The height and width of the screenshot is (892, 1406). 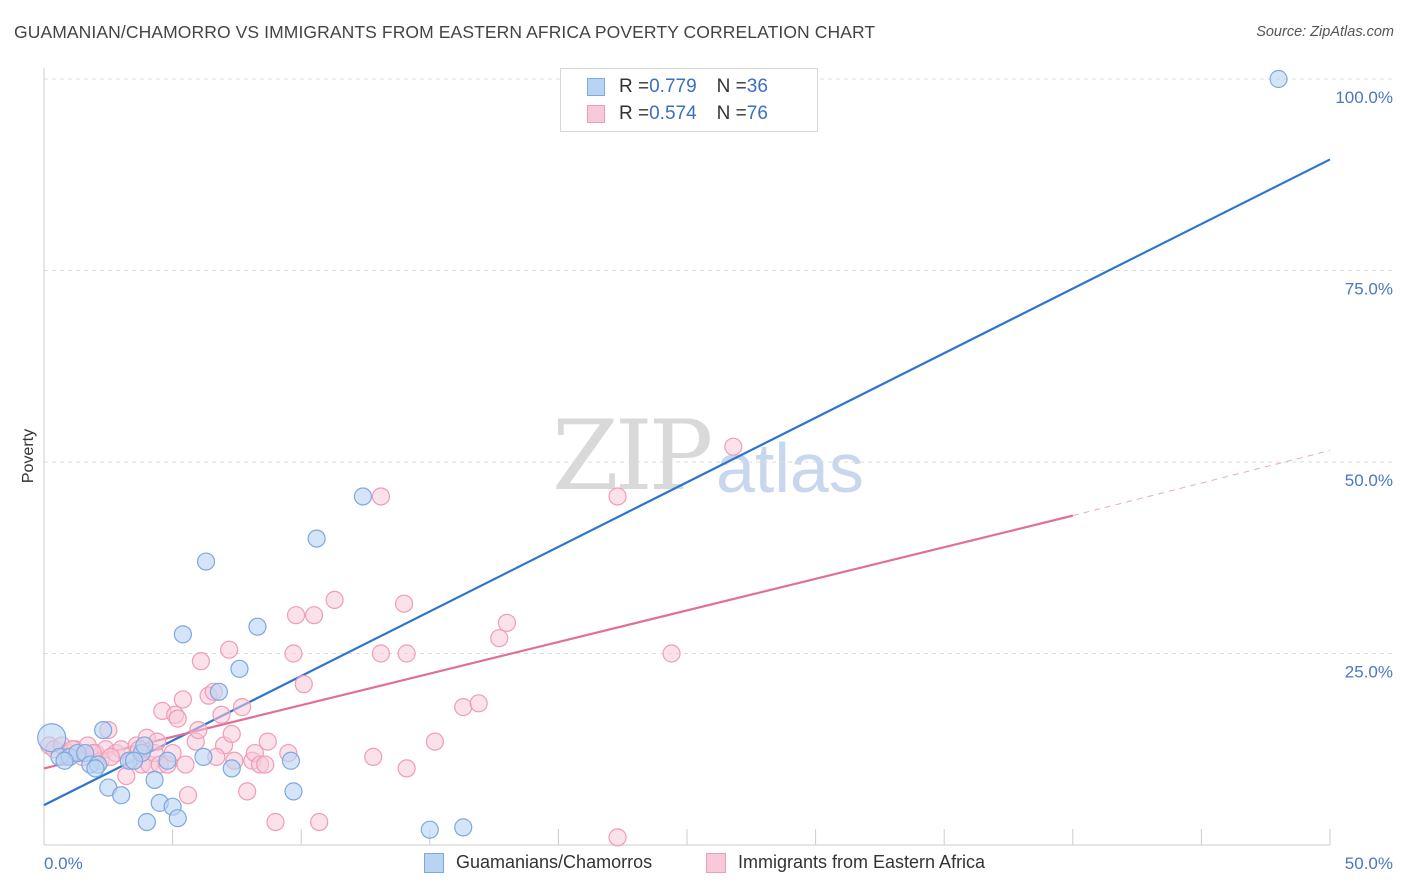 What do you see at coordinates (673, 113) in the screenshot?
I see `legend-r-value: 0.574` at bounding box center [673, 113].